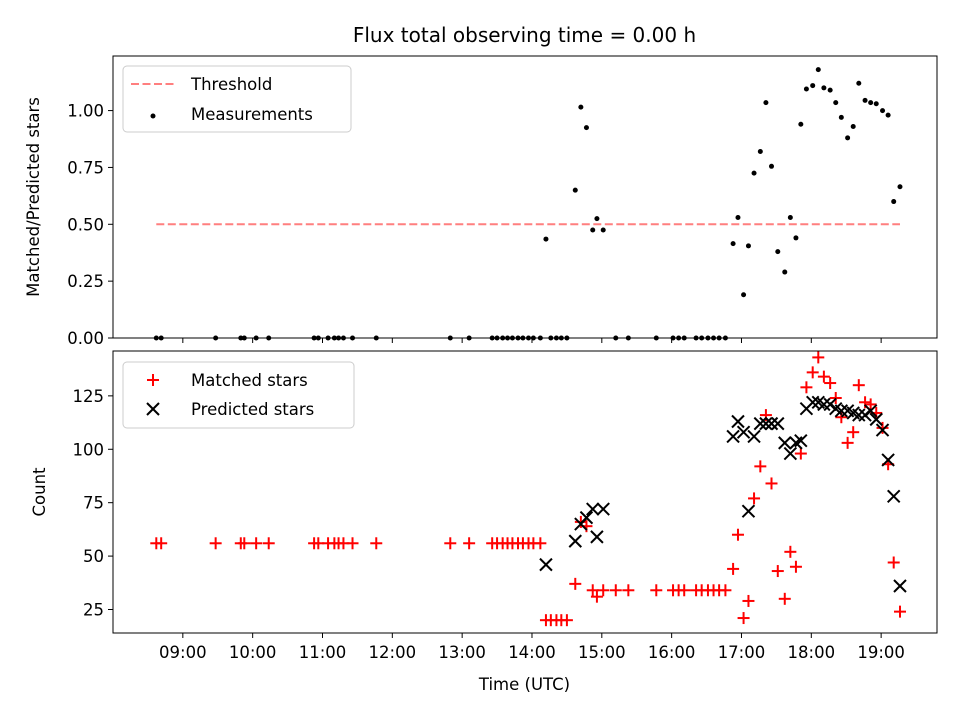 The height and width of the screenshot is (720, 960). What do you see at coordinates (393, 652) in the screenshot?
I see `x-tick-label: 12:00` at bounding box center [393, 652].